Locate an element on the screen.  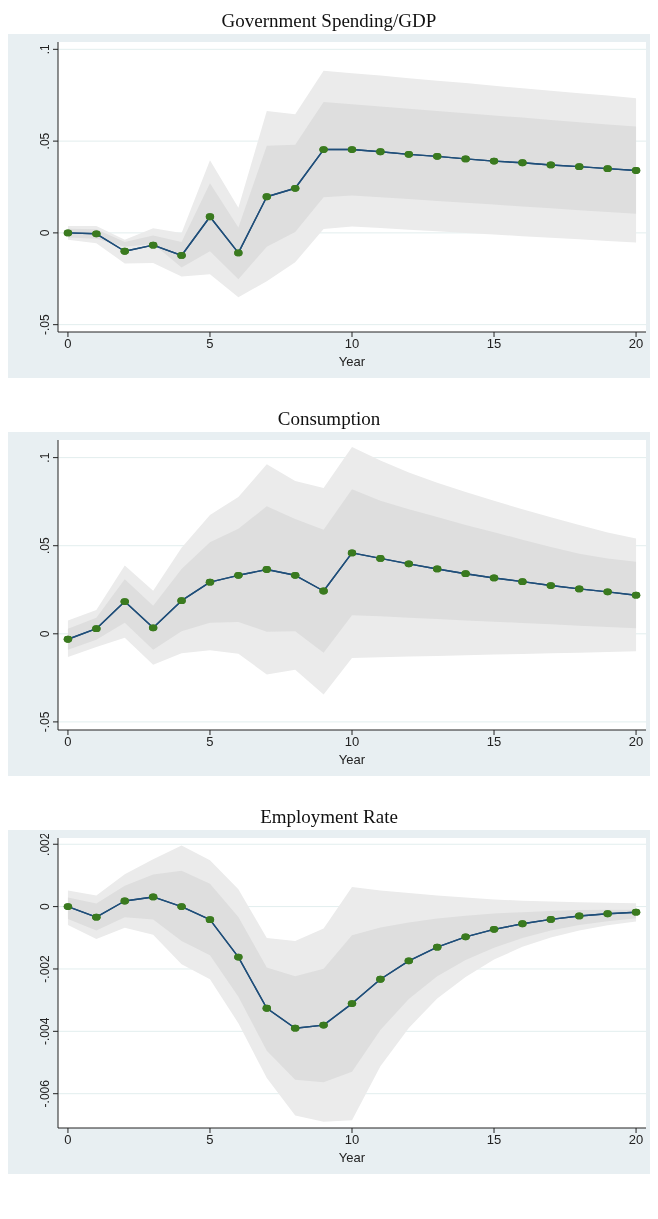
y-tick-label: -.004 is located at coordinates (45, 1031).